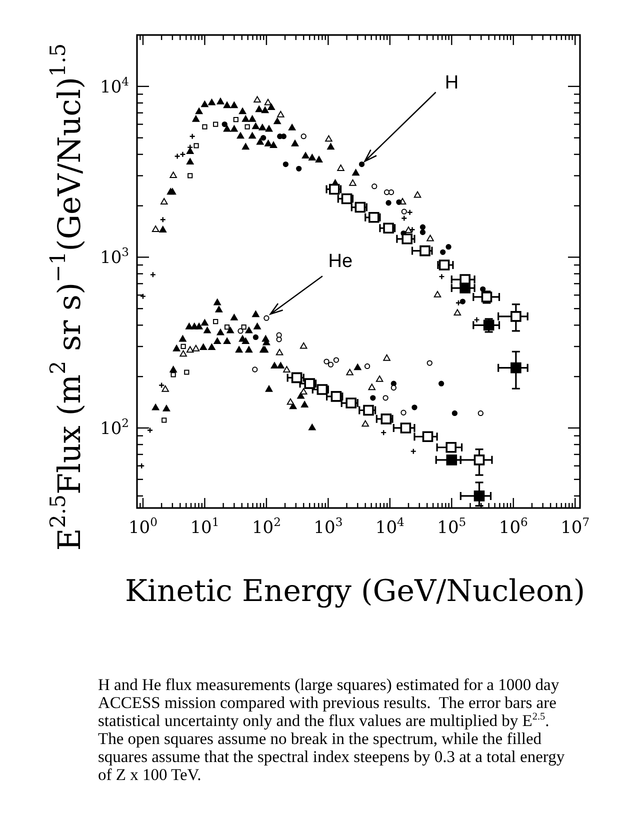 The image size is (640, 815). What do you see at coordinates (114, 427) in the screenshot?
I see `y-tick-label: 10$^{2}$` at bounding box center [114, 427].